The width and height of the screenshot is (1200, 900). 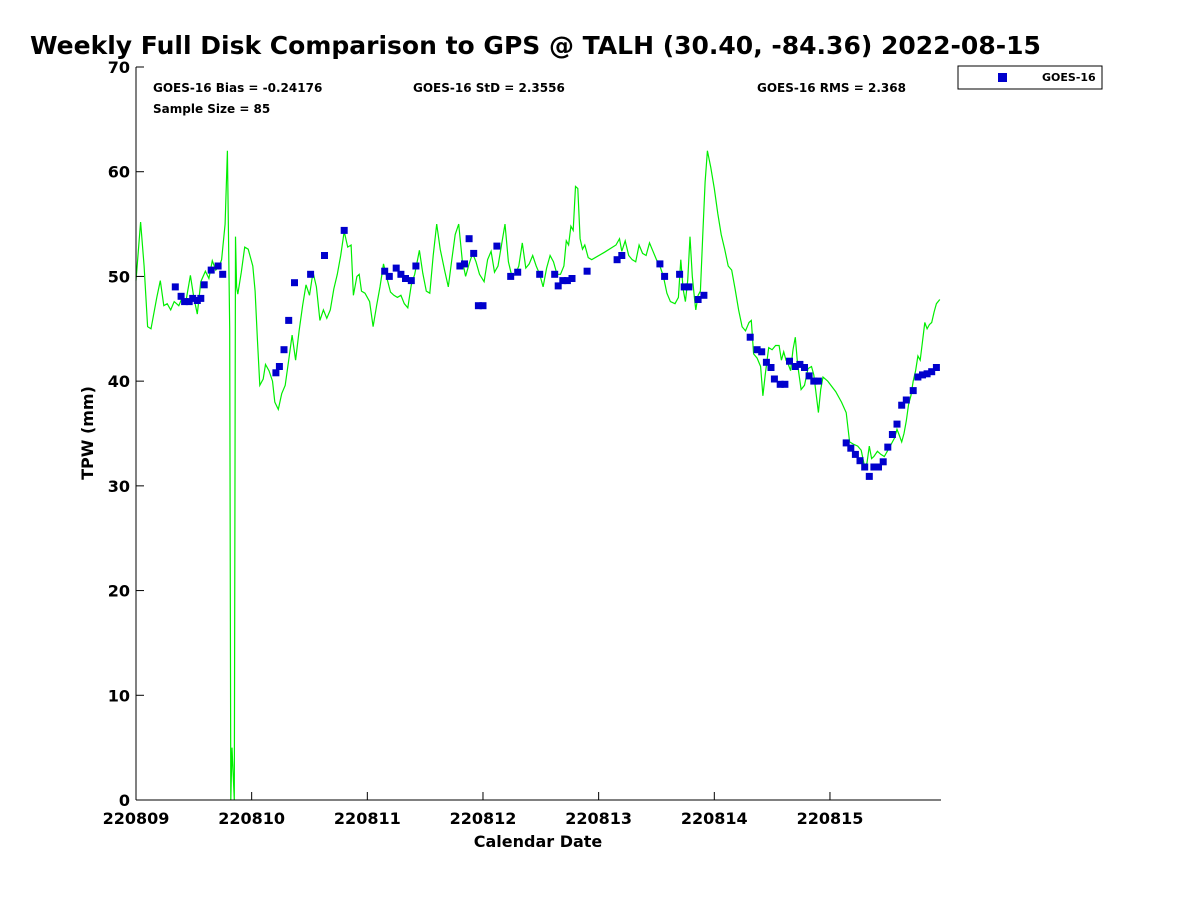 I want to click on x-tick-label: 220815, so click(x=830, y=818).